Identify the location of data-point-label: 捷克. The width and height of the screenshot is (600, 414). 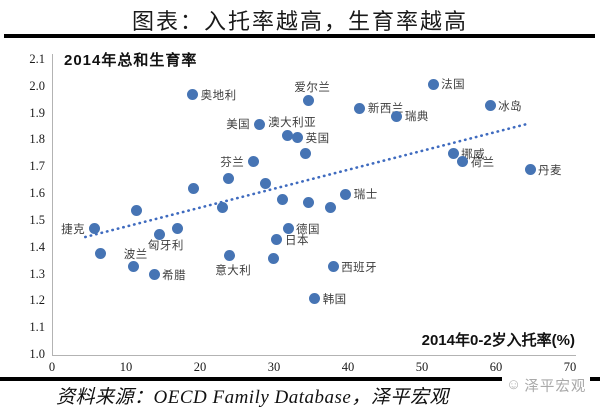
(73, 229).